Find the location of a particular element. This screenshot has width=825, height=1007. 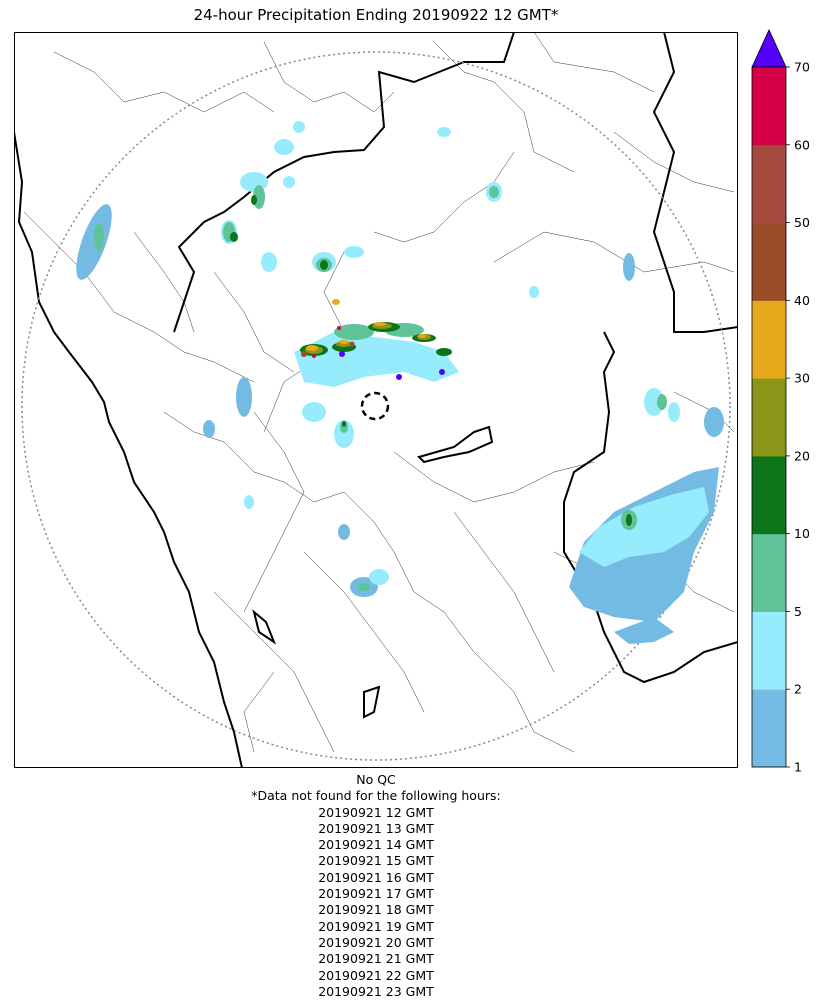

missing-data-note: *Data not found for the following hours: is located at coordinates (376, 796).